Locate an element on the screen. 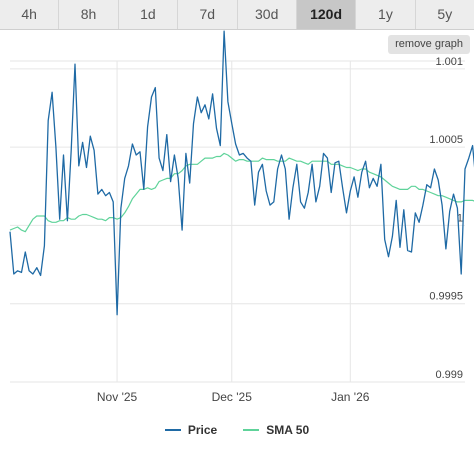 Image resolution: width=474 pixels, height=455 pixels. x-axis-ticks: Nov '25 Dec '25 Jan '26 is located at coordinates (233, 397).